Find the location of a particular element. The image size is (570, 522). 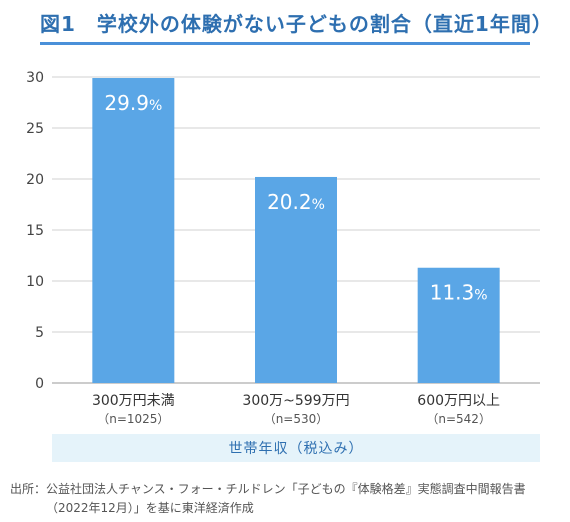

data-label: 20.2% is located at coordinates (296, 202).